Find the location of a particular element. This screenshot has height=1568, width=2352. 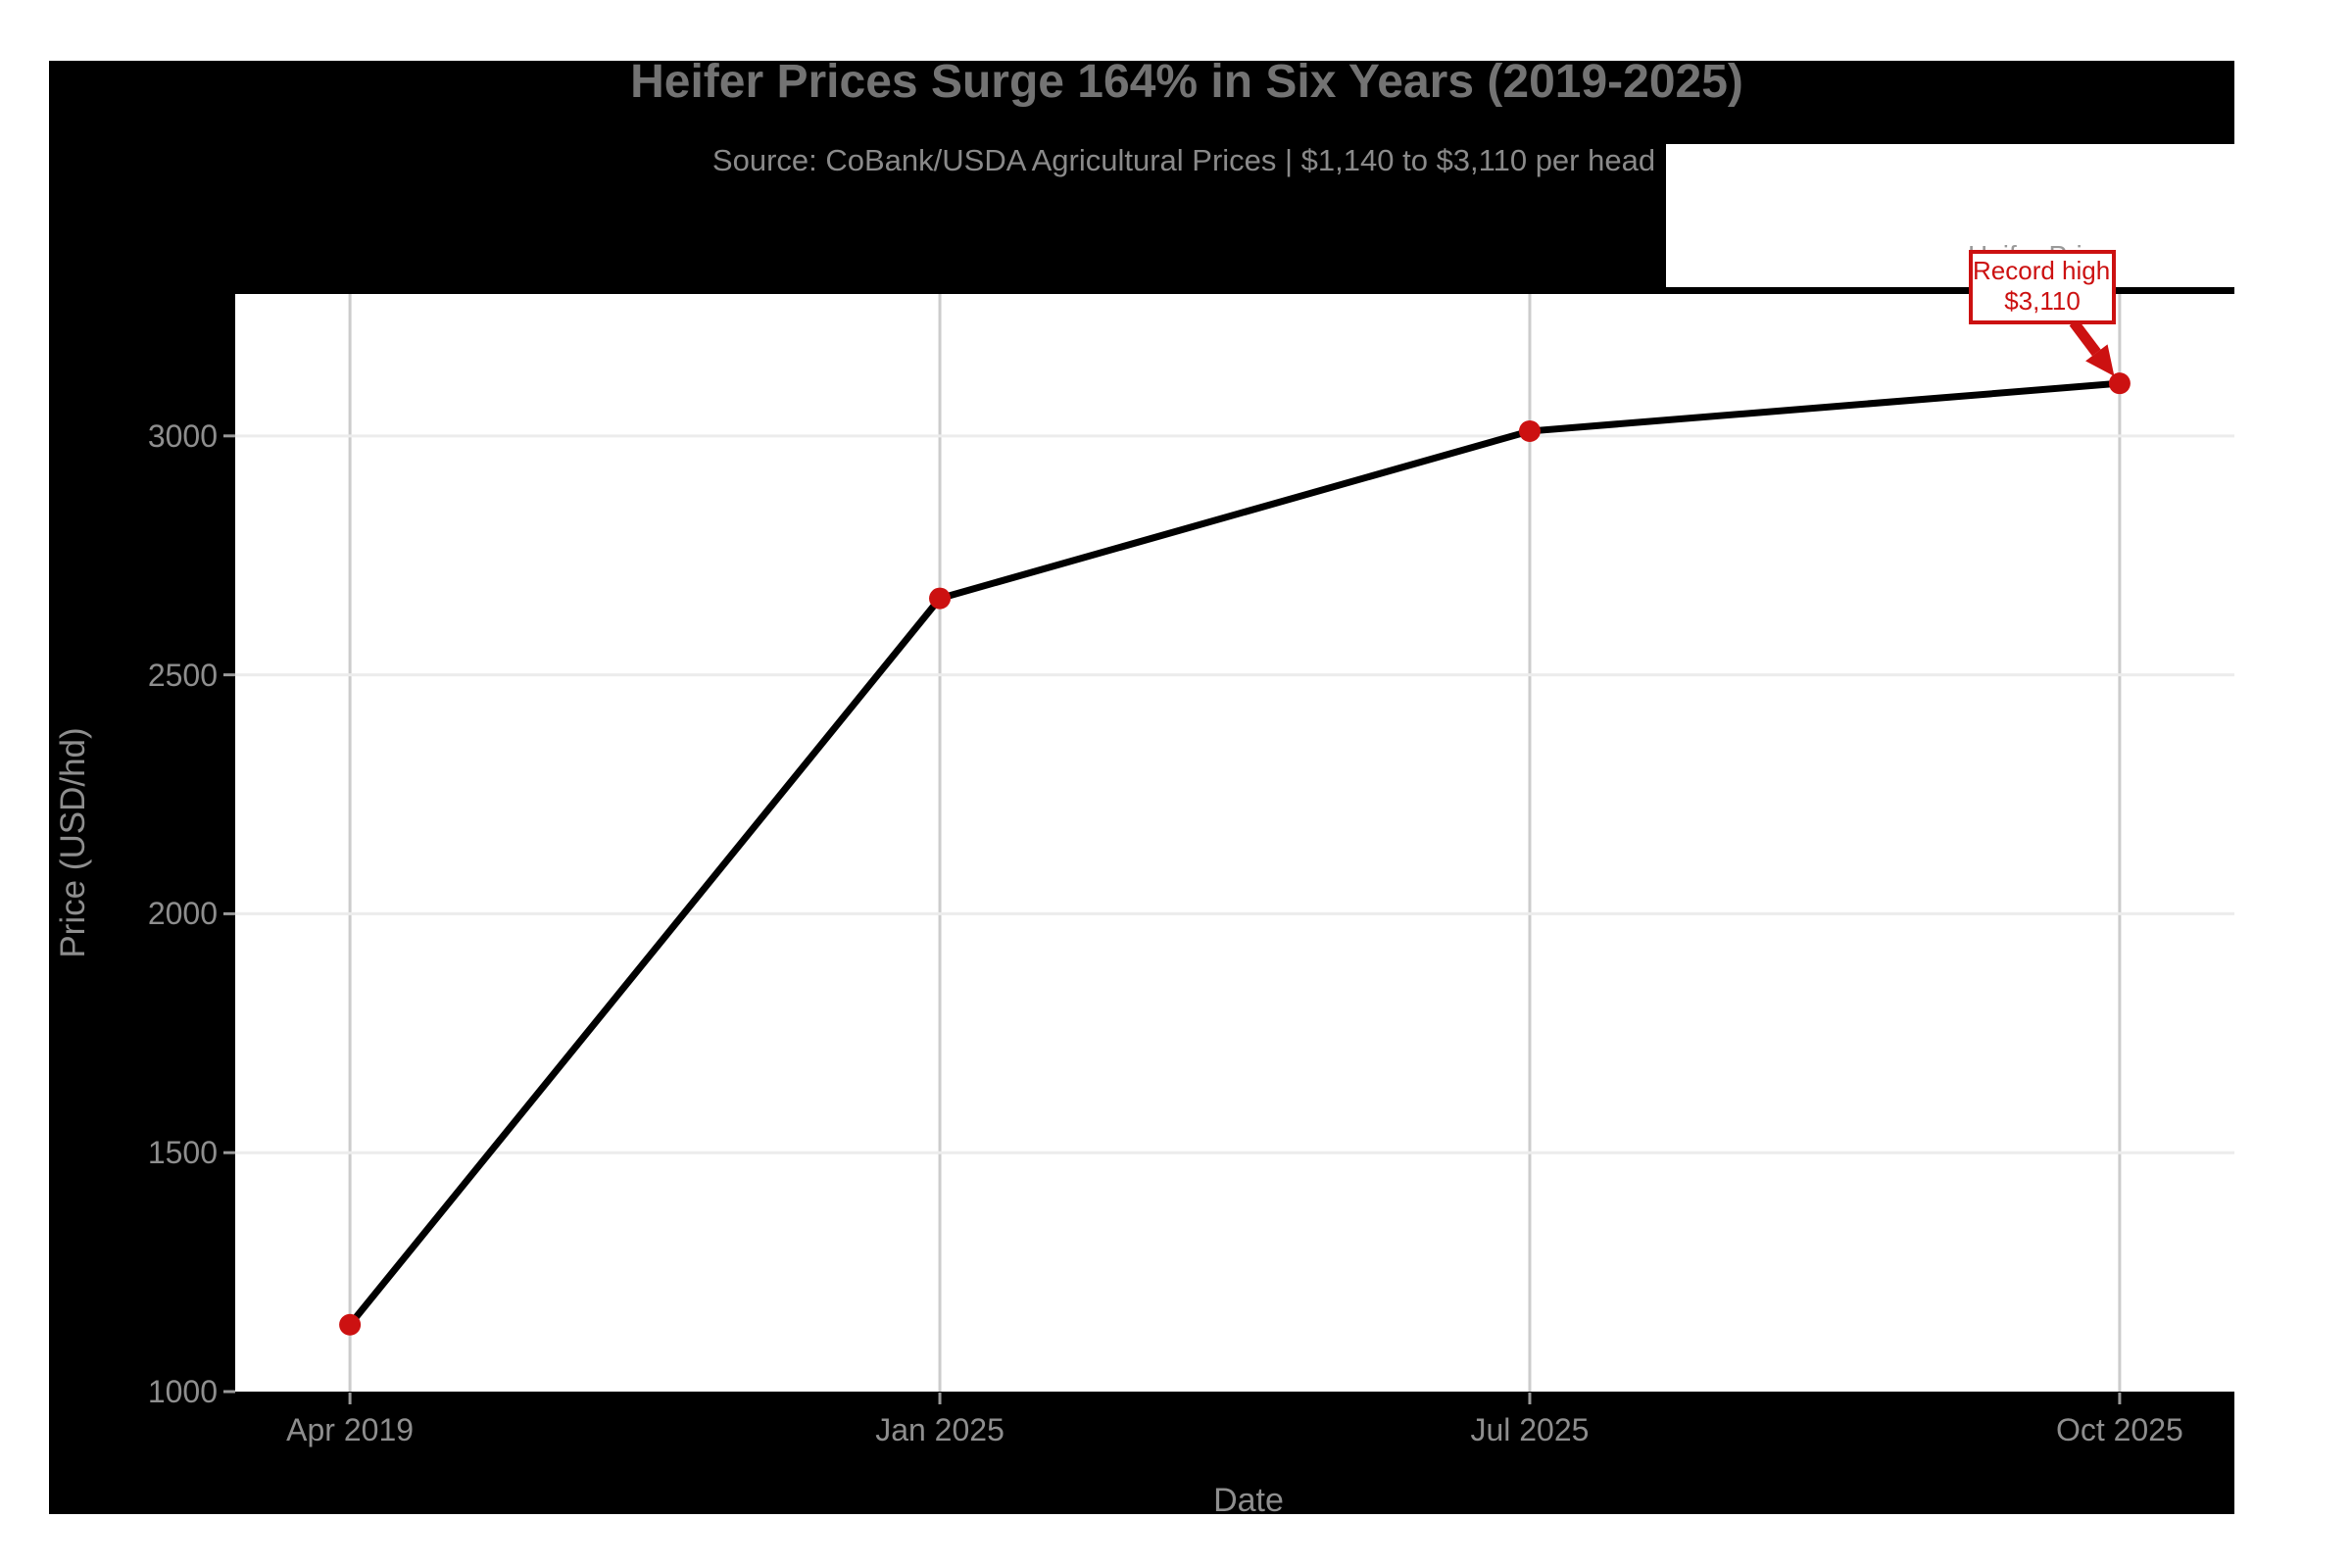

x-tick-label: Oct 2025 is located at coordinates (2119, 1429).